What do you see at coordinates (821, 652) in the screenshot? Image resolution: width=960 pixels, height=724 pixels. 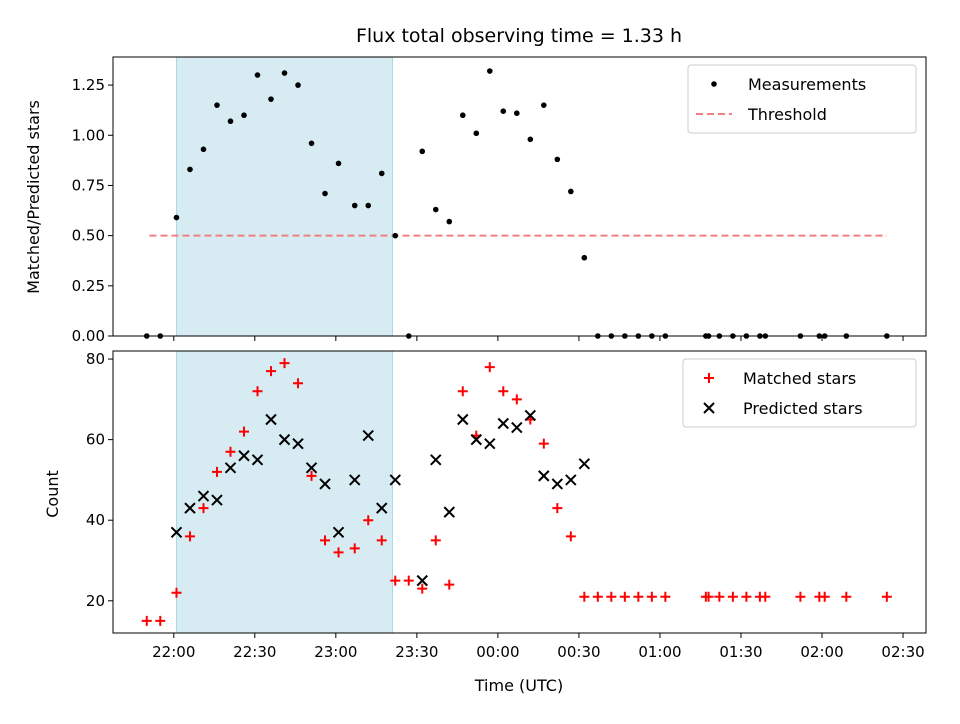 I see `x-tick-label: 02:00` at bounding box center [821, 652].